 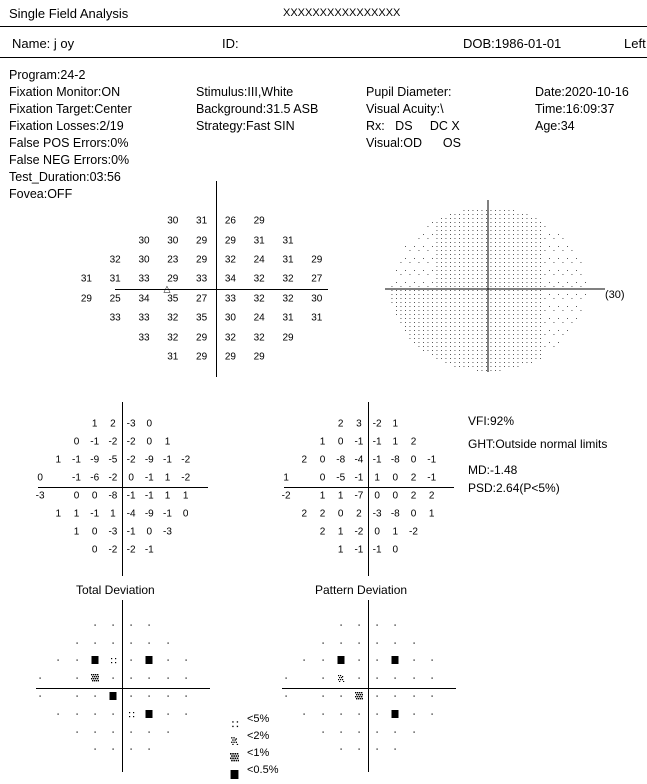 What do you see at coordinates (41, 194) in the screenshot?
I see `fovea: Fovea:OFF` at bounding box center [41, 194].